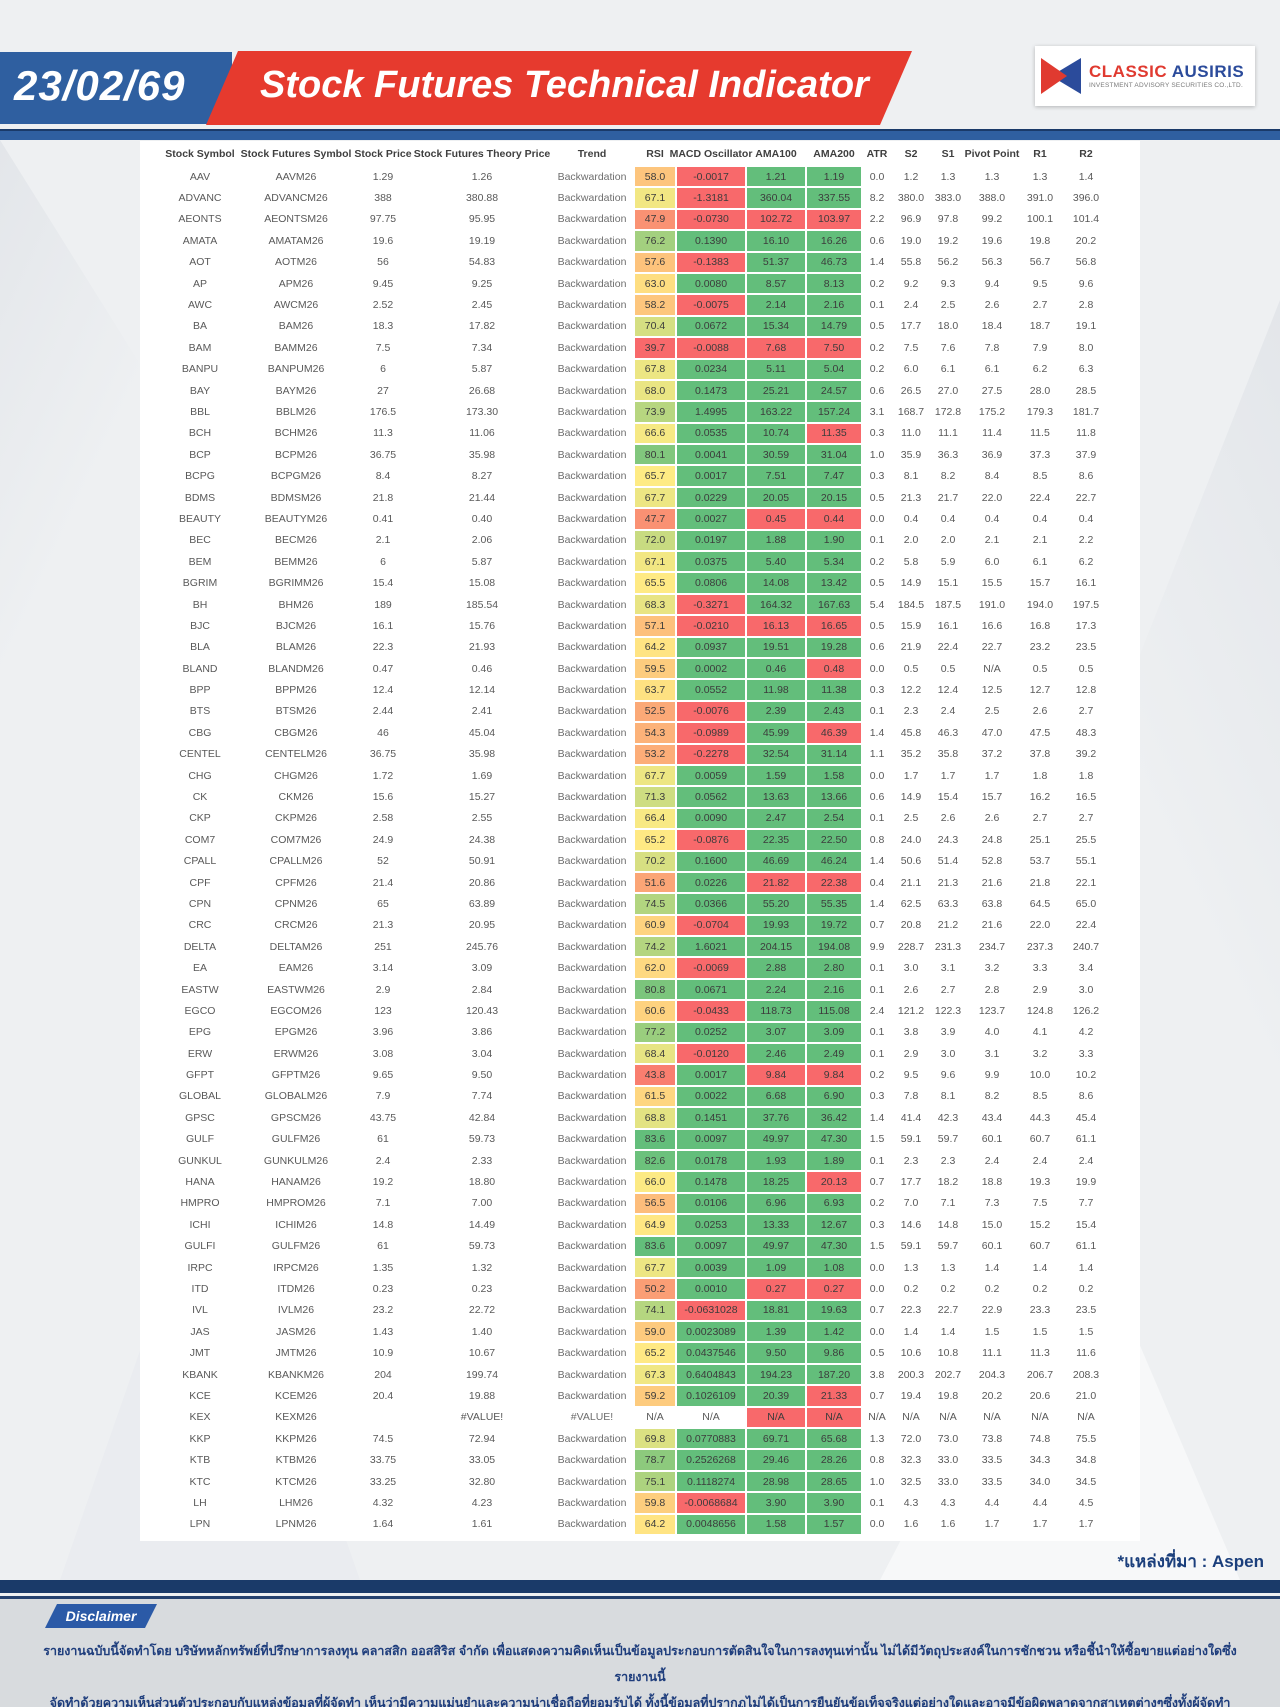 The image size is (1280, 1707). Describe the element at coordinates (992, 1460) in the screenshot. I see `pivot-point: 33.5` at that location.